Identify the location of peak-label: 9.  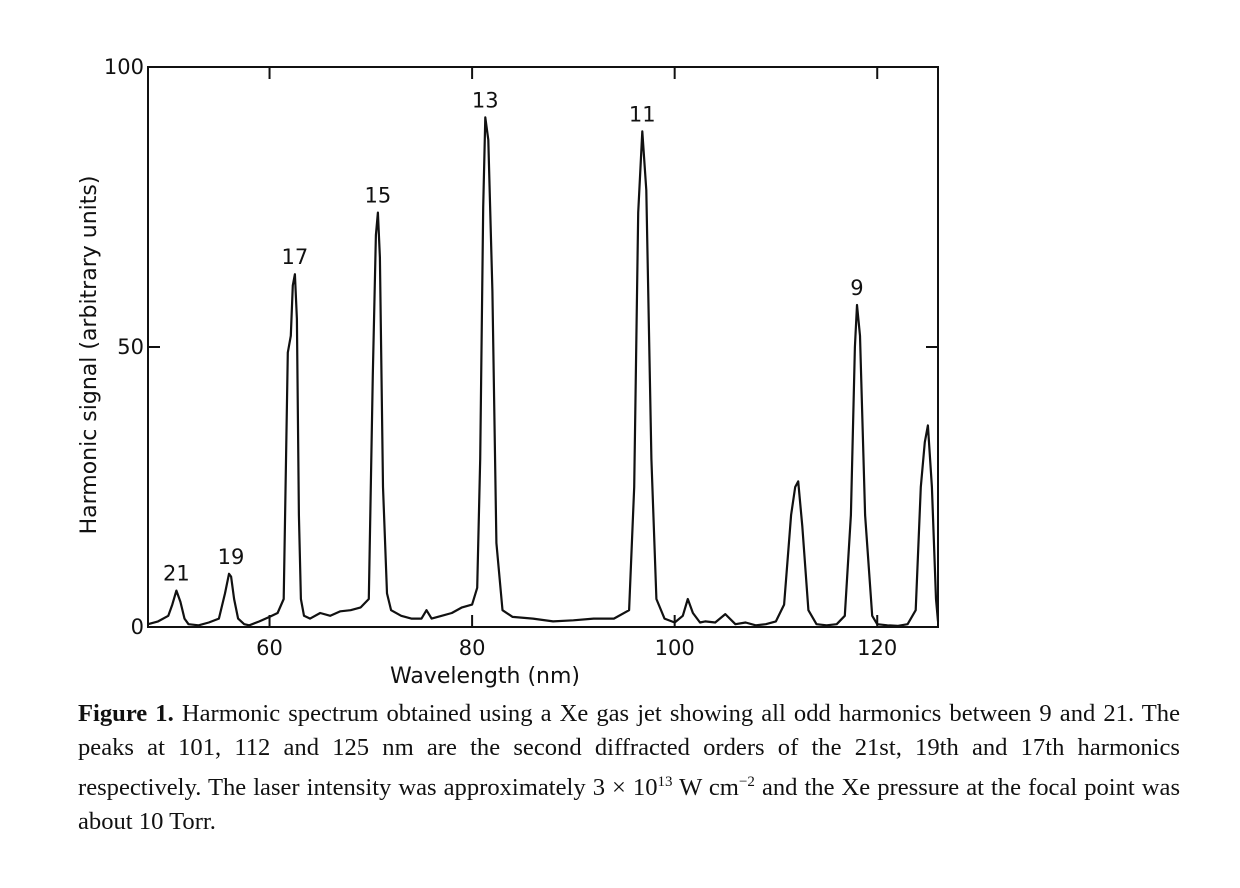
(856, 288).